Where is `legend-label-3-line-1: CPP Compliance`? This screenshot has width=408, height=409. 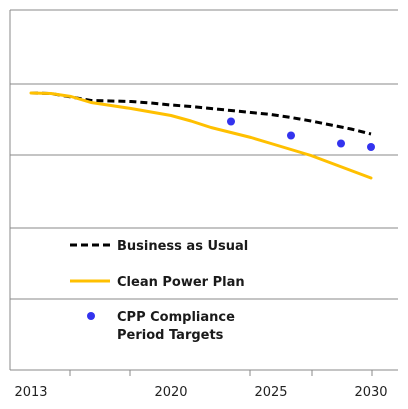 legend-label-3-line-1: CPP Compliance is located at coordinates (176, 317).